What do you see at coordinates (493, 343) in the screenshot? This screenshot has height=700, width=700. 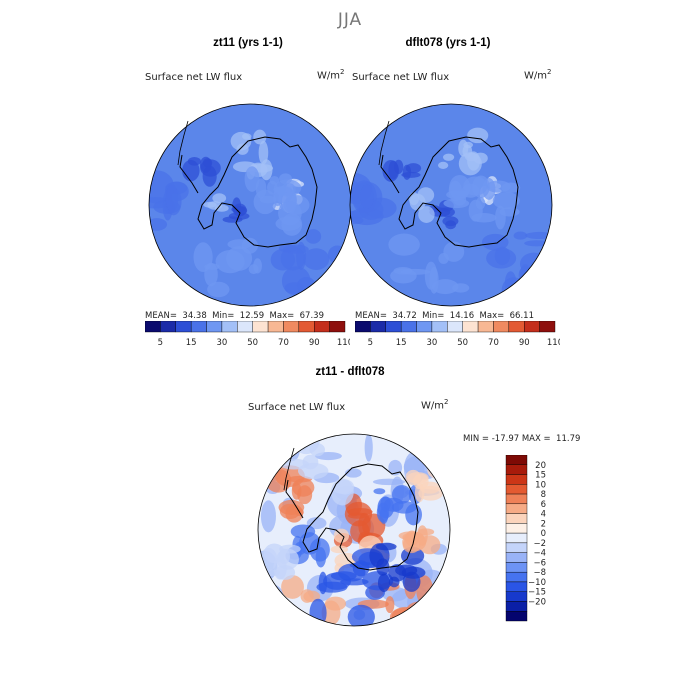 I see `colorbar-tick-label: 70` at bounding box center [493, 343].